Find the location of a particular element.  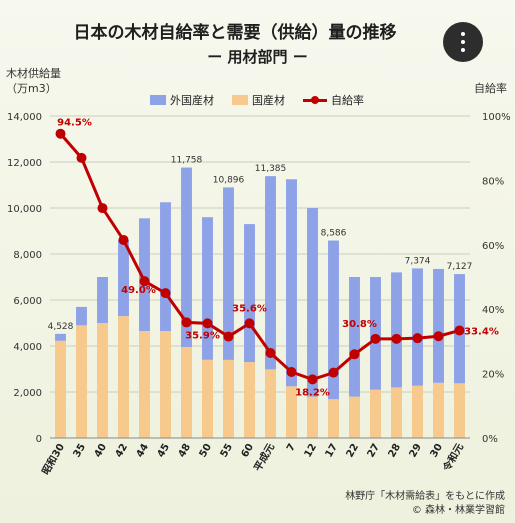

legend-item-rate: 自給率 is located at coordinates (333, 100).